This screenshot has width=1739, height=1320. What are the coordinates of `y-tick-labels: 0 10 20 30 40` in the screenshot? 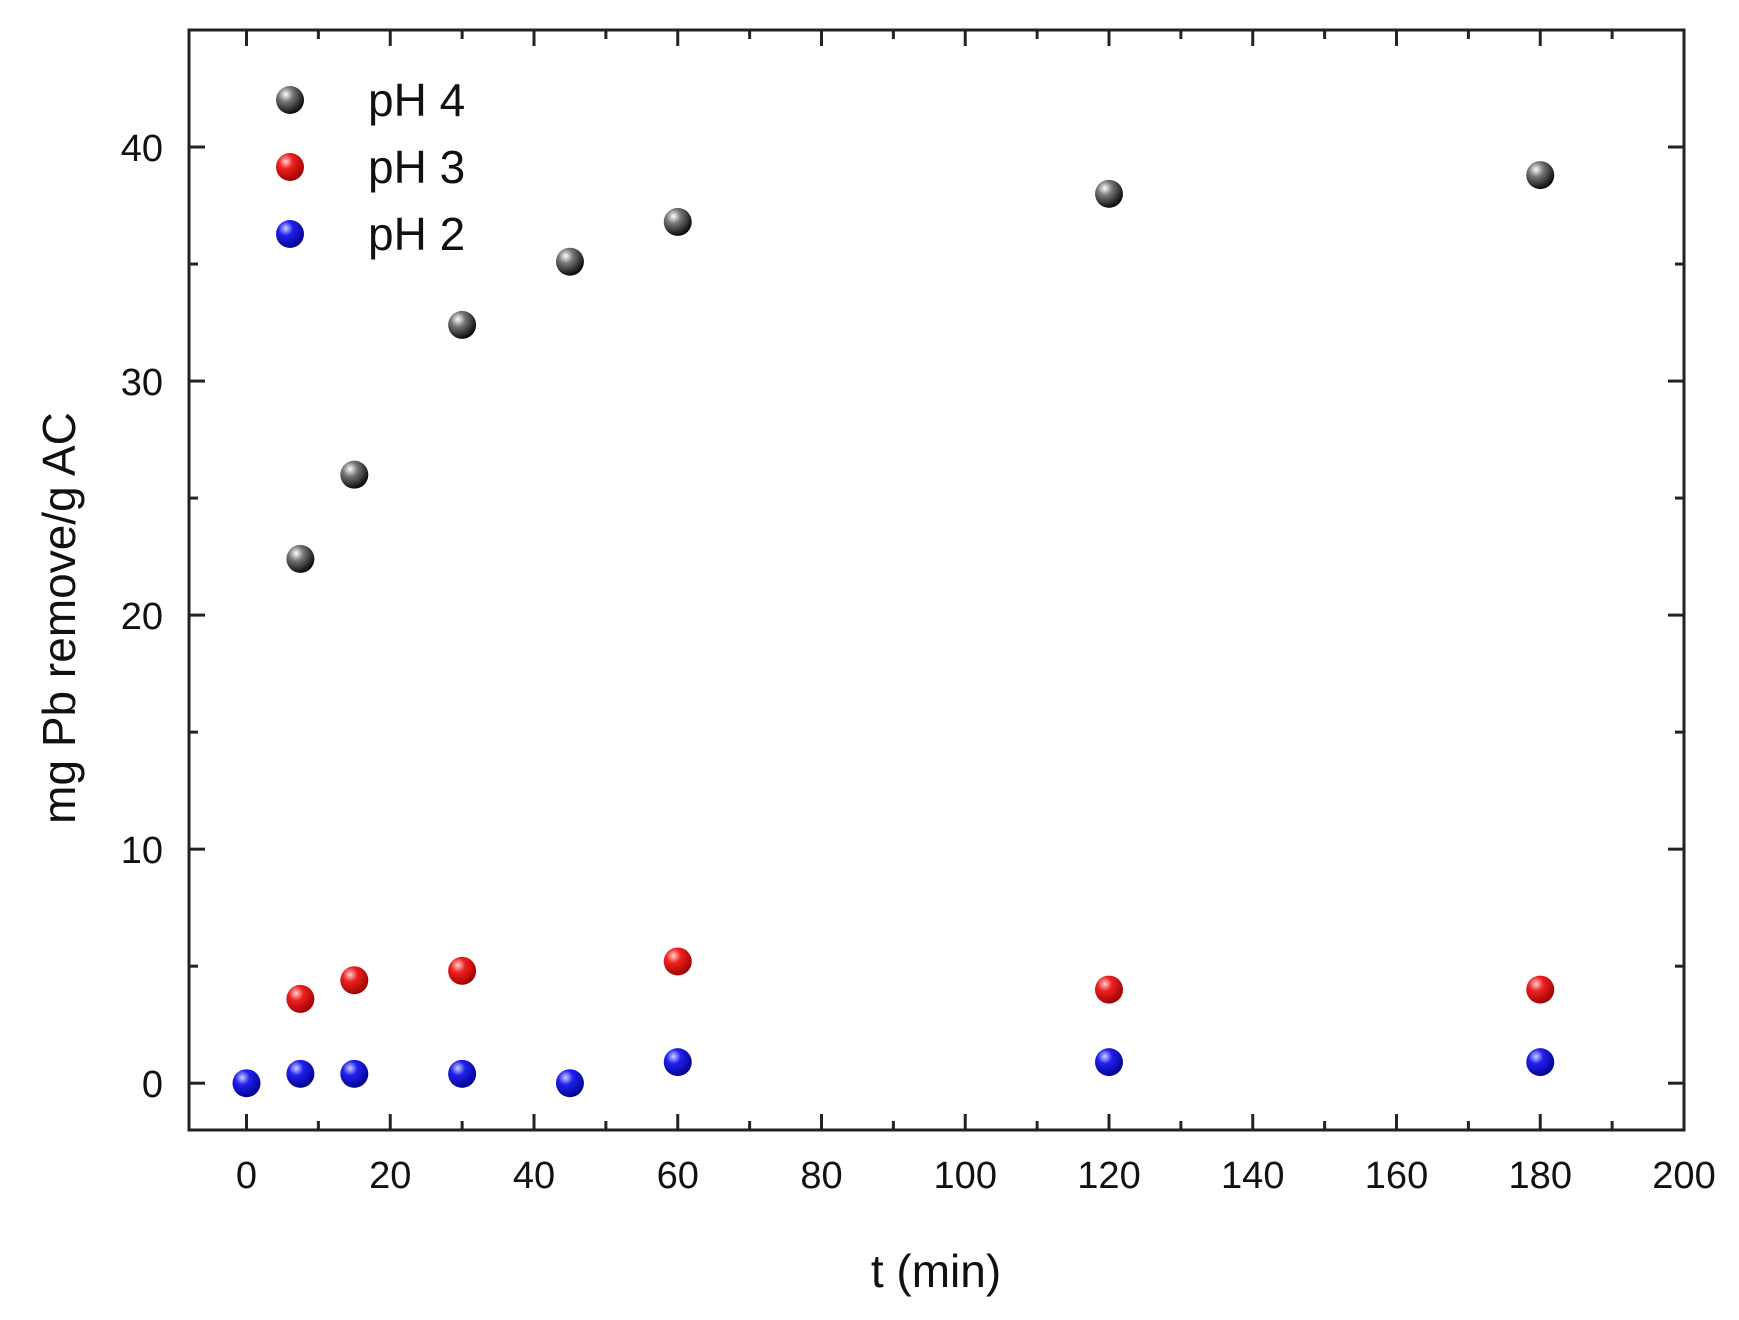 It's located at (142, 617).